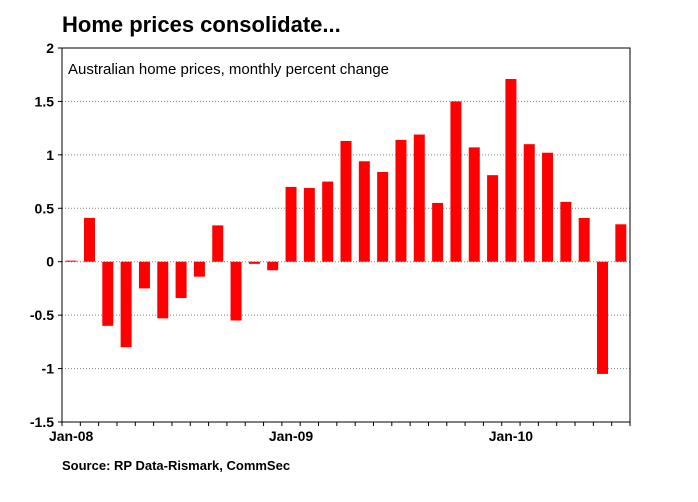 This screenshot has height=502, width=698. I want to click on y-tick-label: -1, so click(48, 369).